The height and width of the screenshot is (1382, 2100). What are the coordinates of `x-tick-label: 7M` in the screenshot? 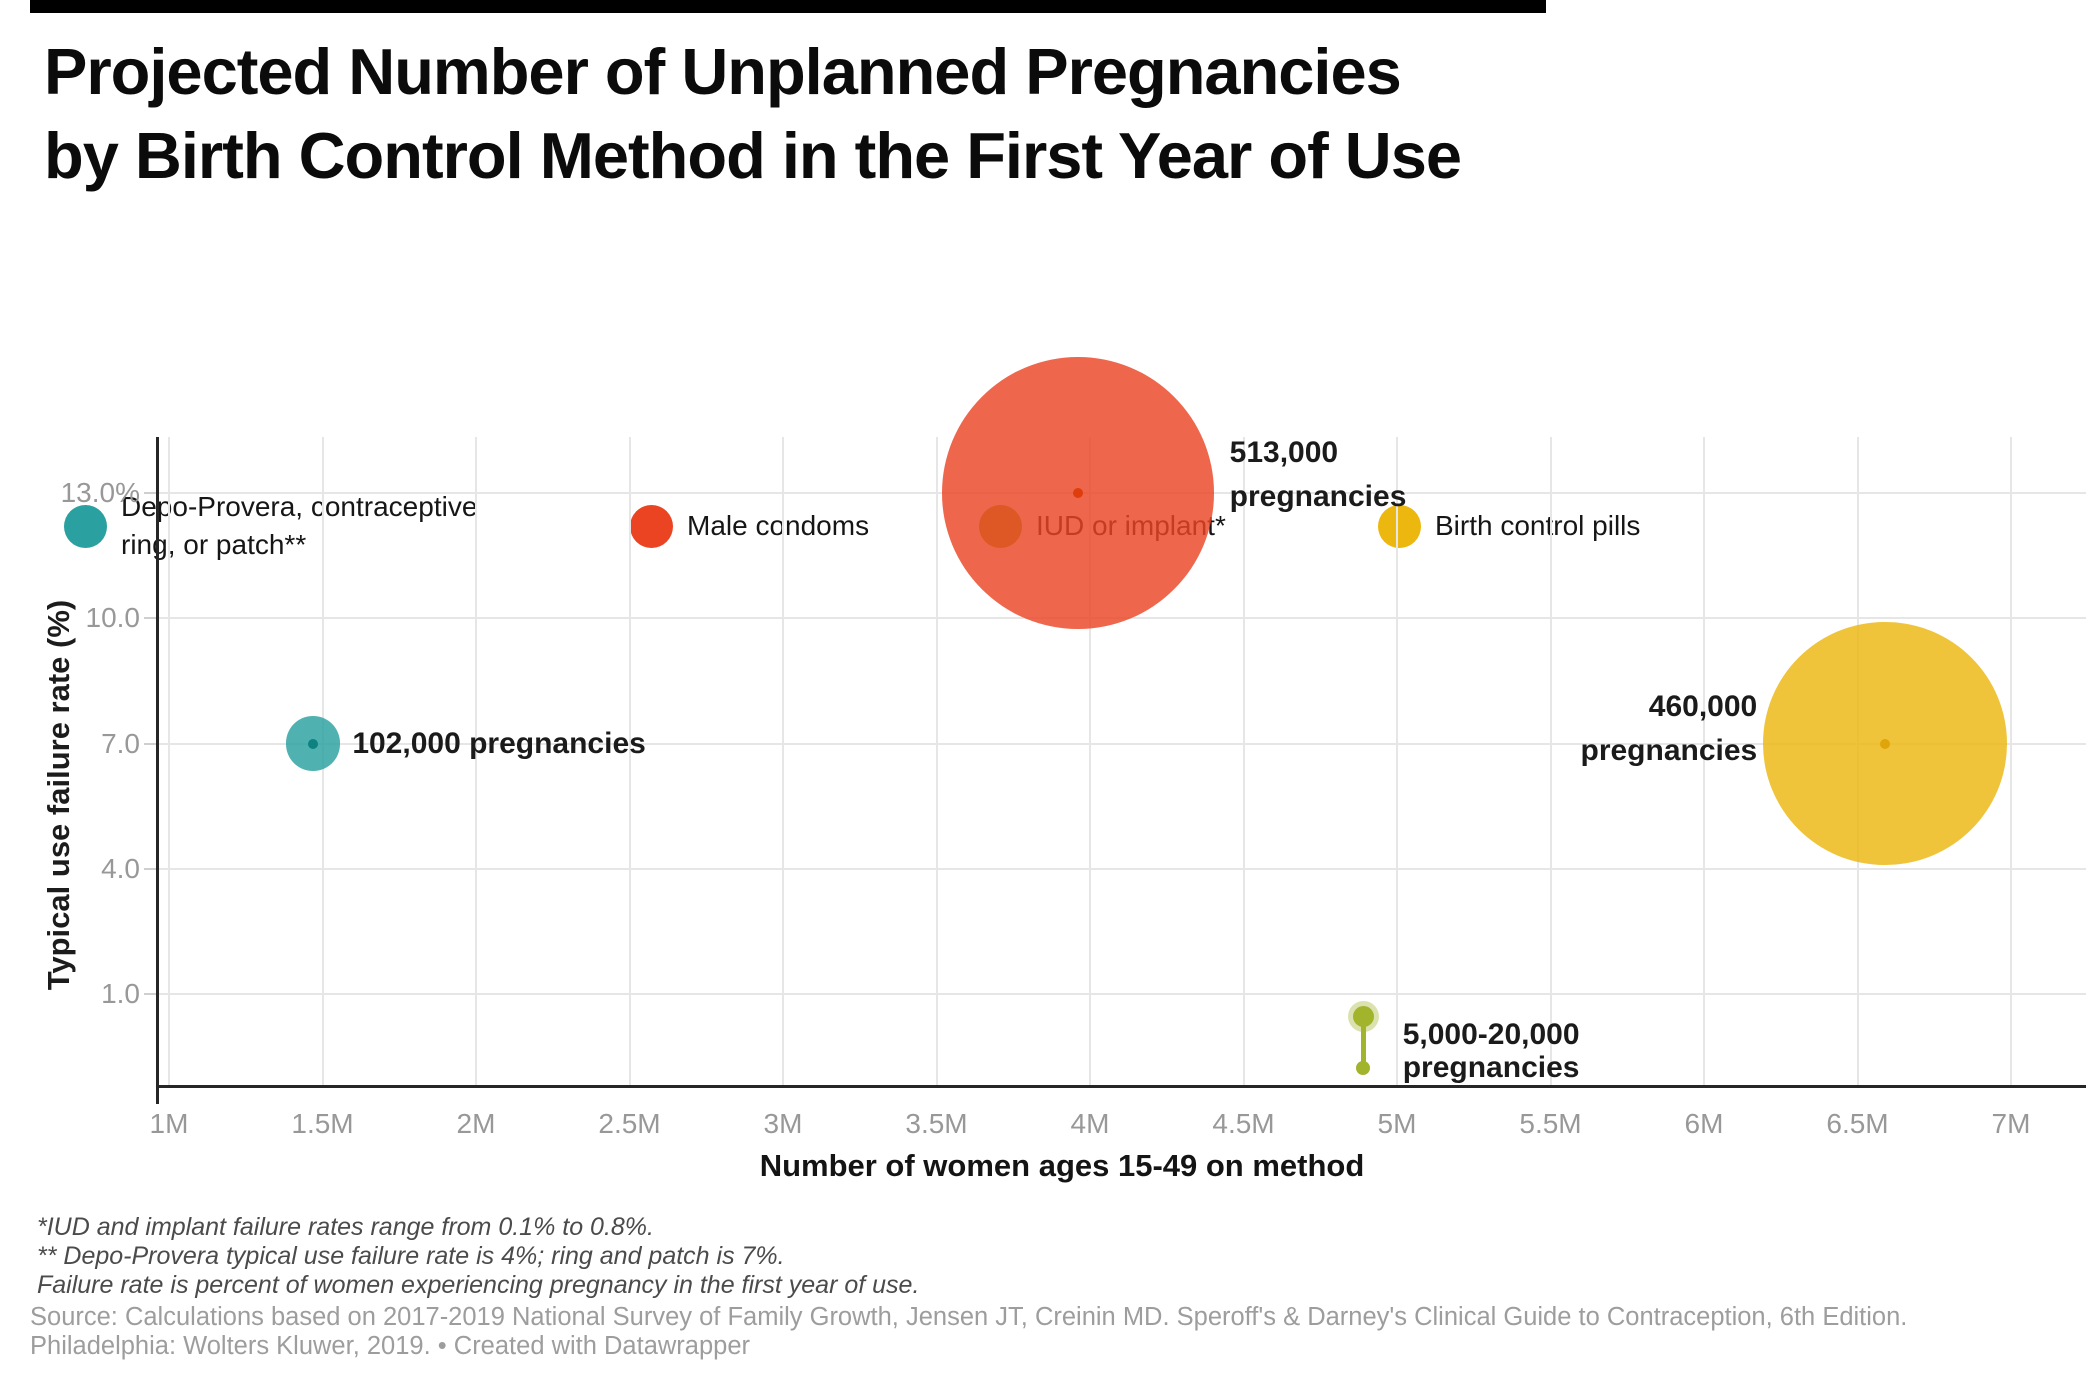 It's located at (2011, 1123).